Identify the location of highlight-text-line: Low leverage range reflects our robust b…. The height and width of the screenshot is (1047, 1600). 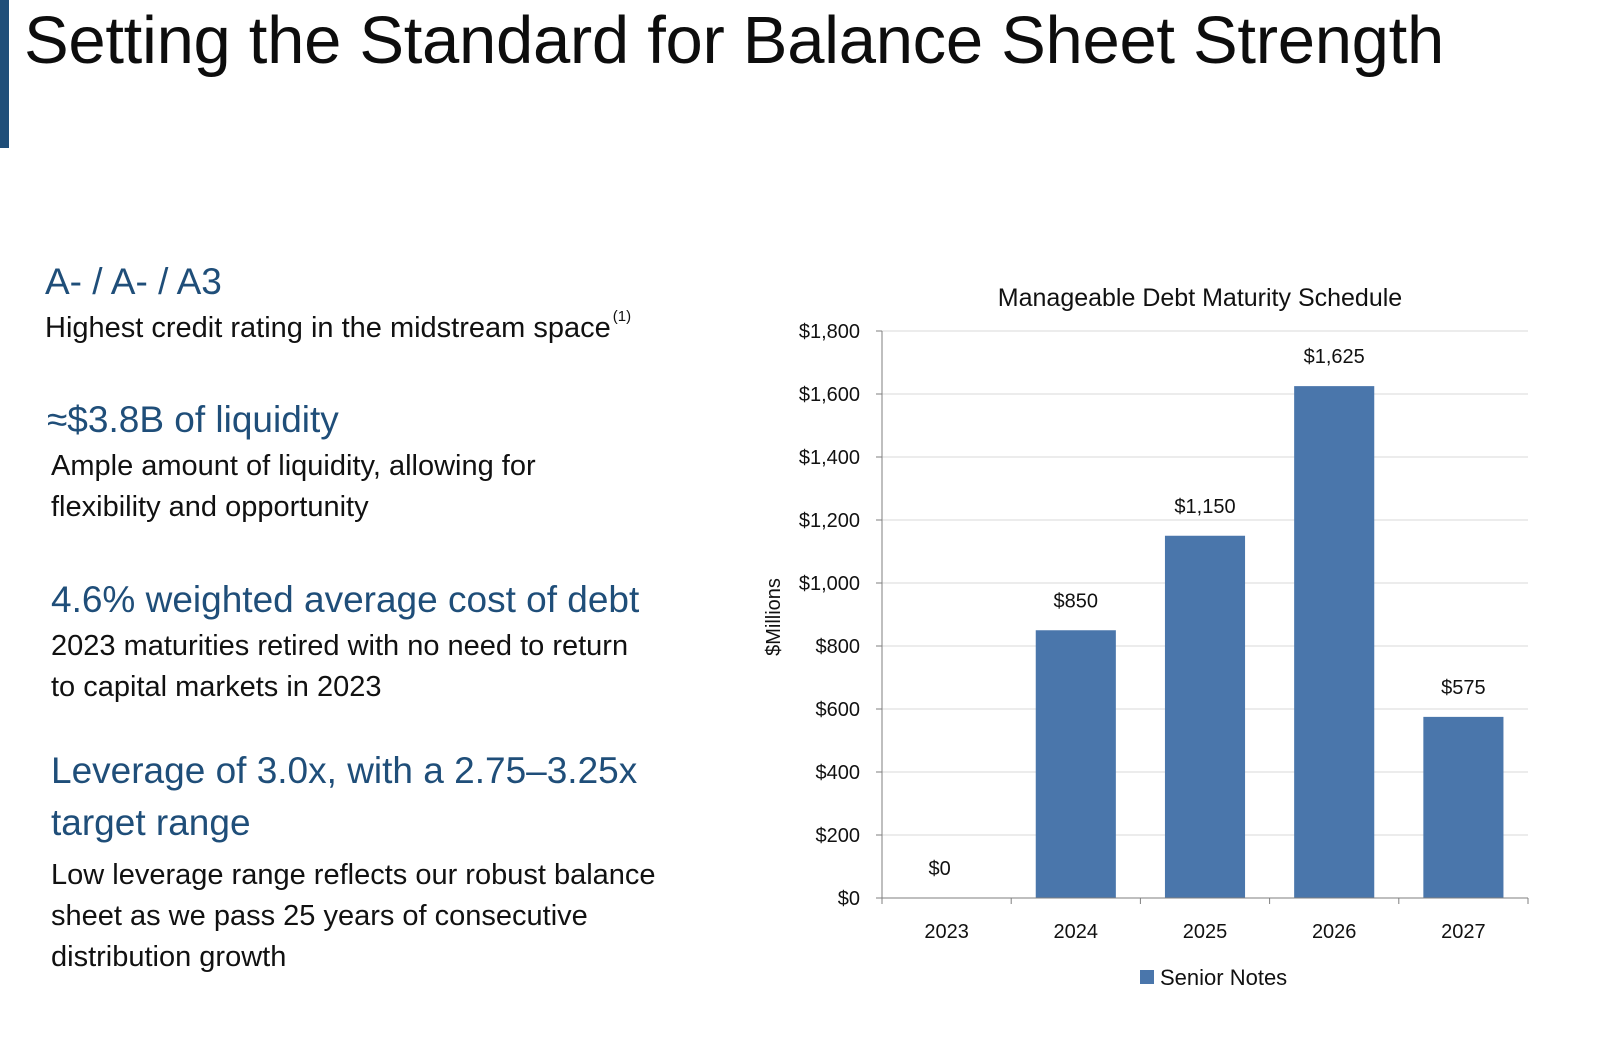
(353, 875).